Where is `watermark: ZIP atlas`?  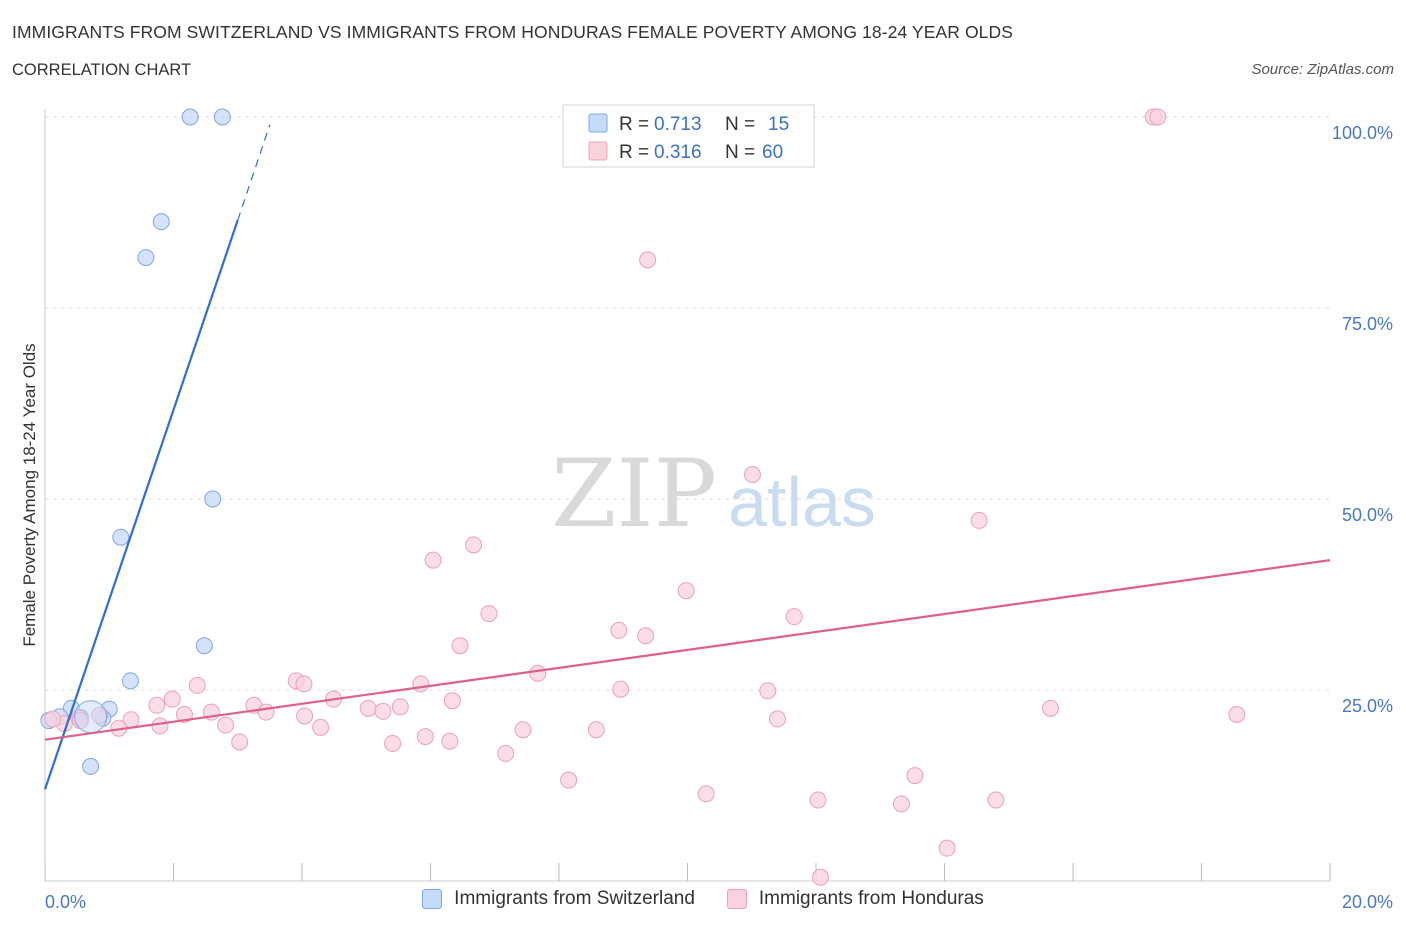
watermark: ZIP atlas is located at coordinates (713, 494).